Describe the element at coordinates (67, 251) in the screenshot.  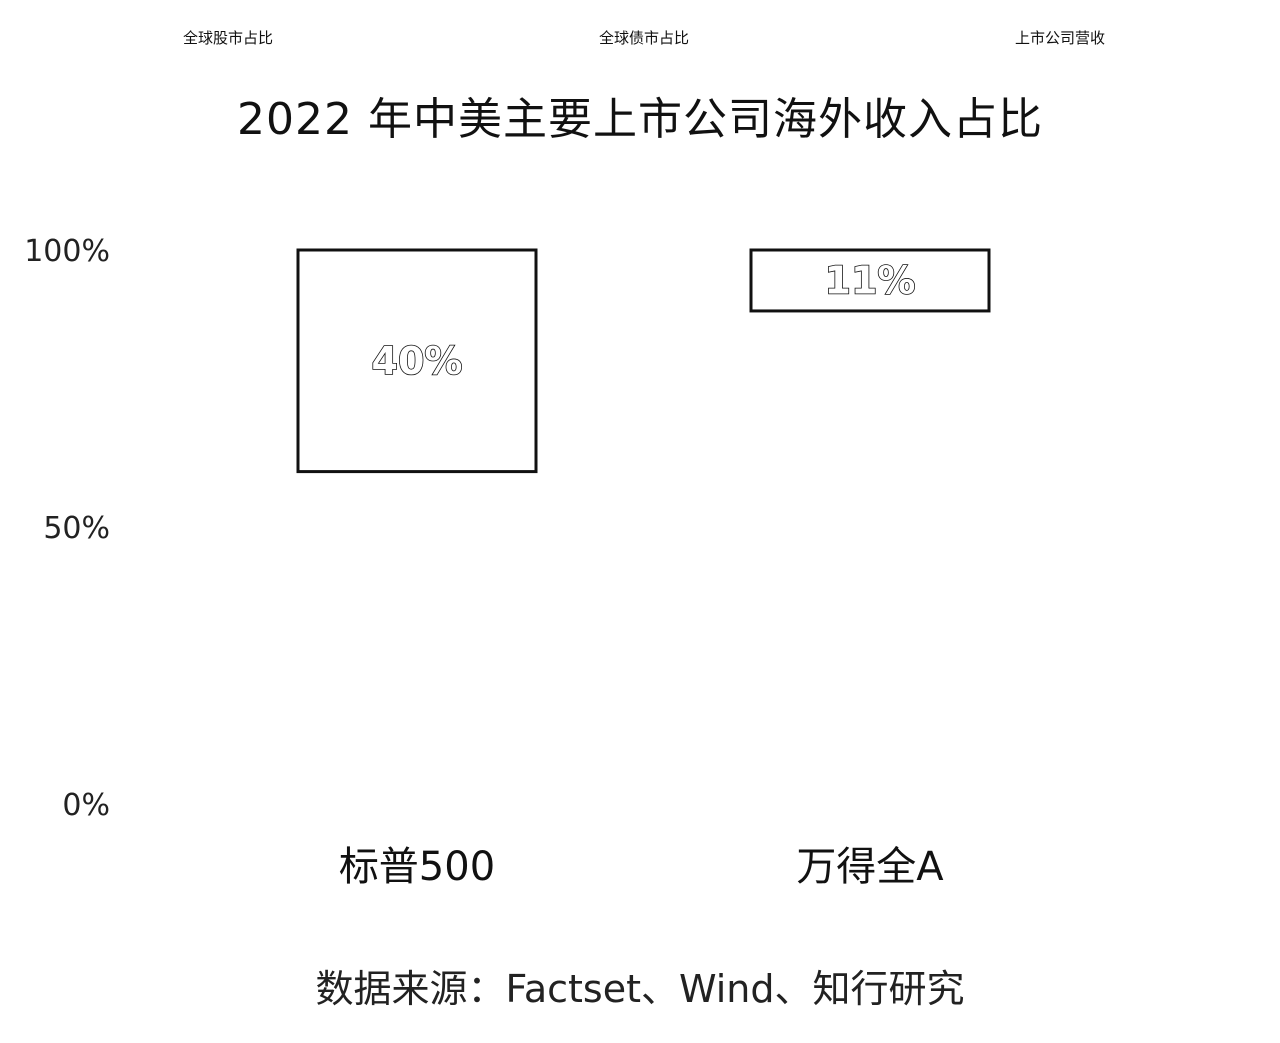
I see `y-tick-label: 100%` at that location.